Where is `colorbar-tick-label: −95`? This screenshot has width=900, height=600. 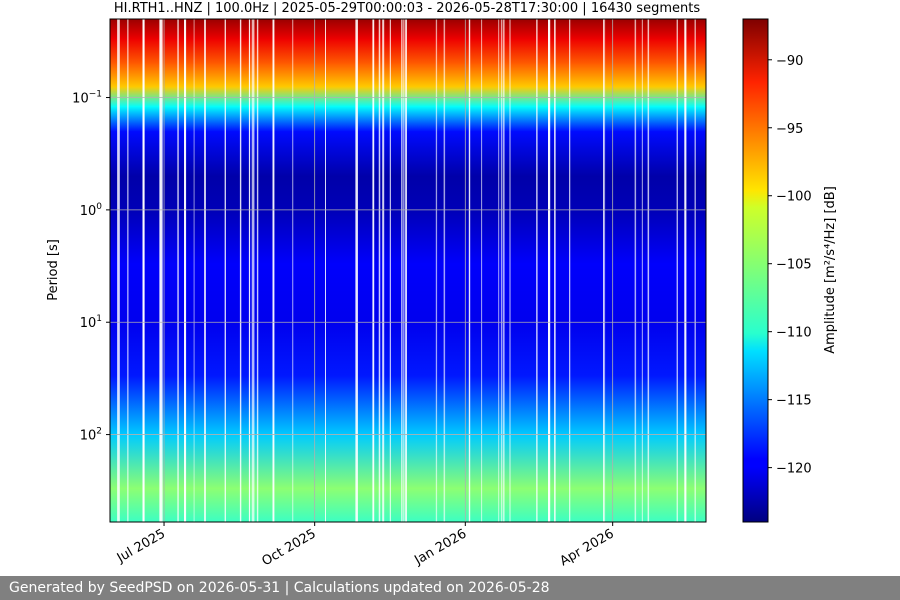
colorbar-tick-label: −95 is located at coordinates (789, 129).